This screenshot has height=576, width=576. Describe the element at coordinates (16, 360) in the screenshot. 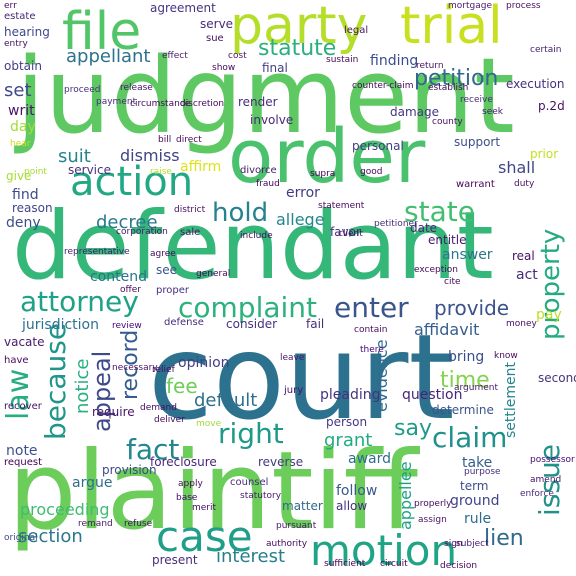

I see `word-have: have` at that location.